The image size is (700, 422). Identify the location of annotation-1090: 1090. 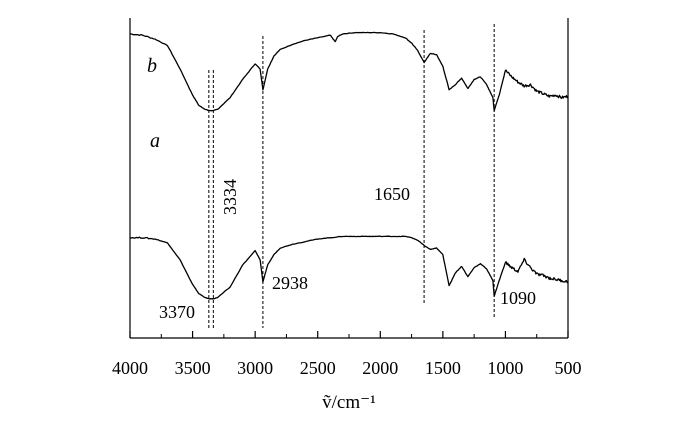
(518, 298).